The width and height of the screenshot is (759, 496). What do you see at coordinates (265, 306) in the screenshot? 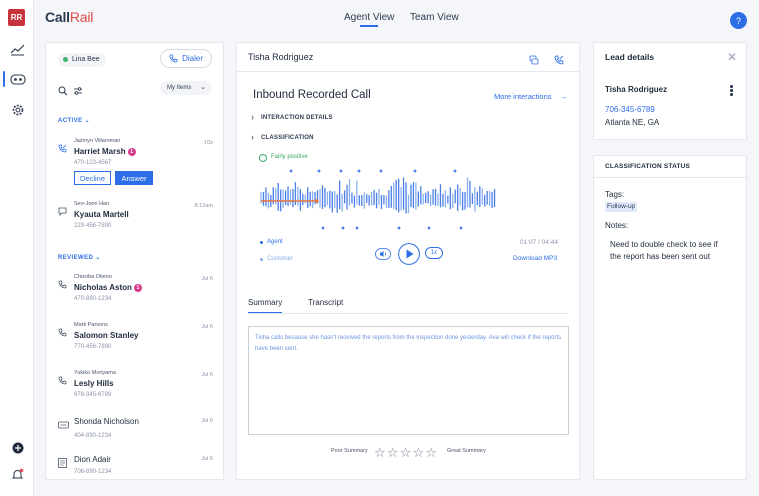
I see `tab-summary: Summary` at bounding box center [265, 306].